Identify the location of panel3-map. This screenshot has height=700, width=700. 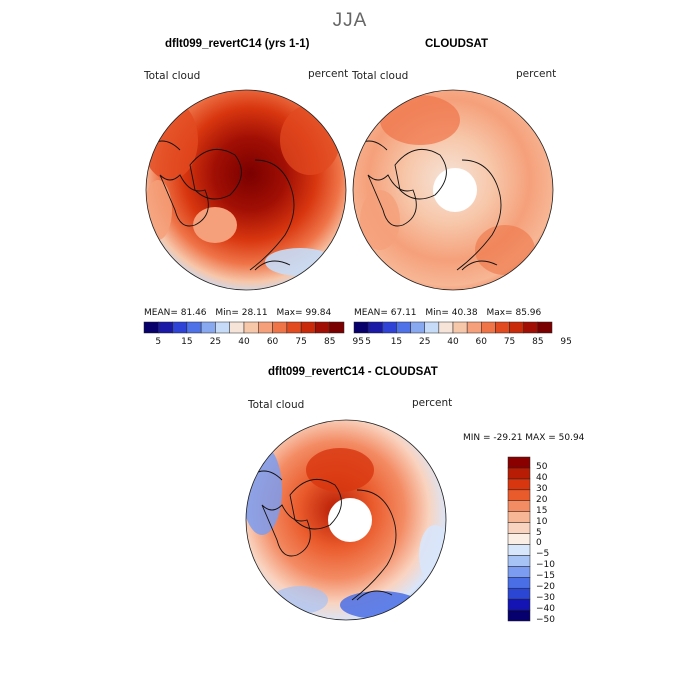
(346, 520).